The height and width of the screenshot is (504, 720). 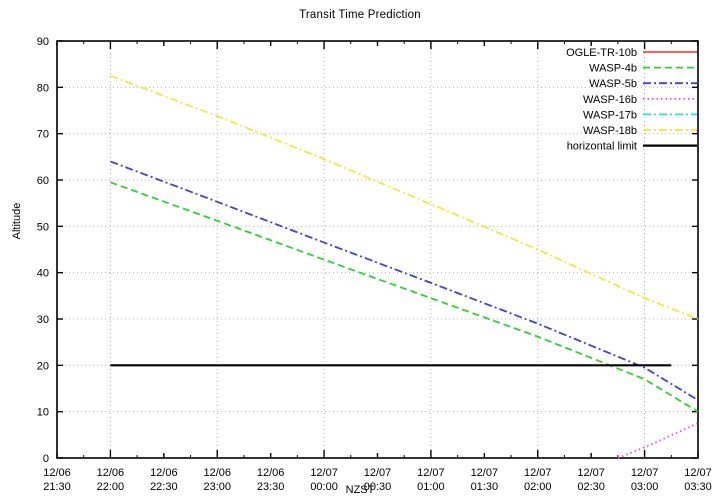 What do you see at coordinates (271, 487) in the screenshot?
I see `x-tick-time: 23:30` at bounding box center [271, 487].